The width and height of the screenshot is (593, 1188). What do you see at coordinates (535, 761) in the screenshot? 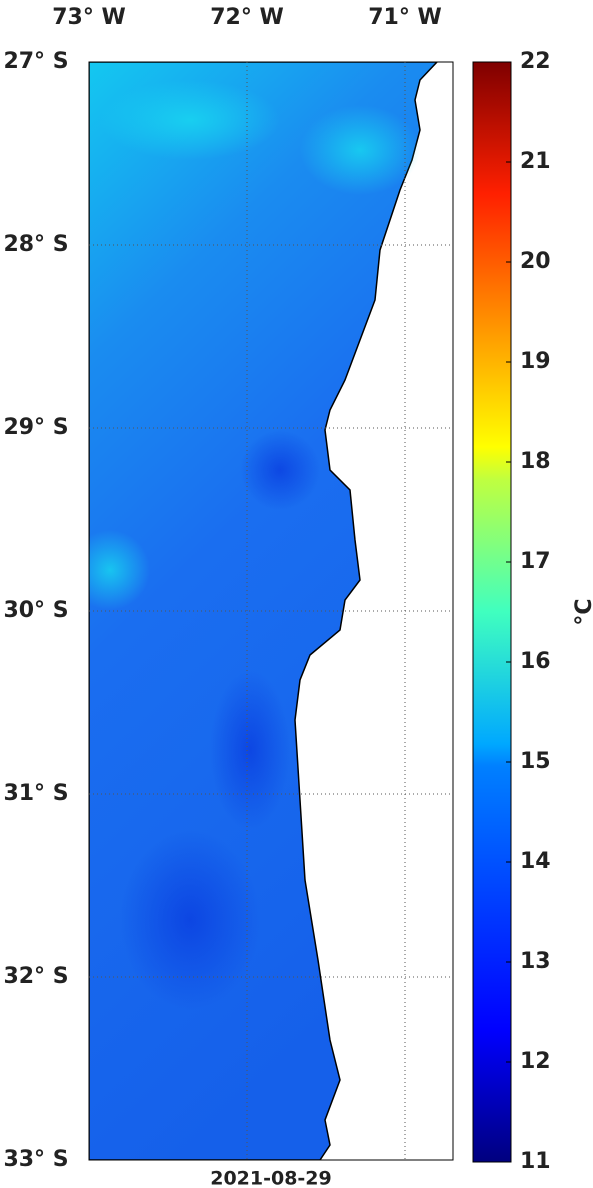
I see `colorbar-tick-label: 15` at bounding box center [535, 761].